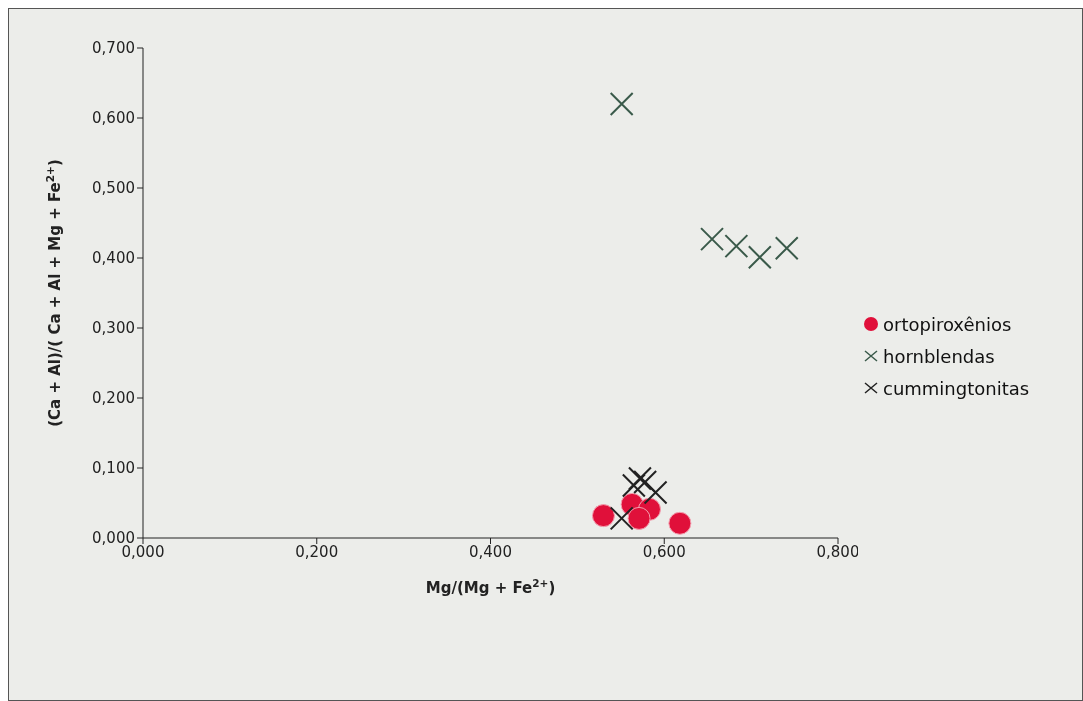  Describe the element at coordinates (838, 551) in the screenshot. I see `x-tick-label: 0,800` at that location.